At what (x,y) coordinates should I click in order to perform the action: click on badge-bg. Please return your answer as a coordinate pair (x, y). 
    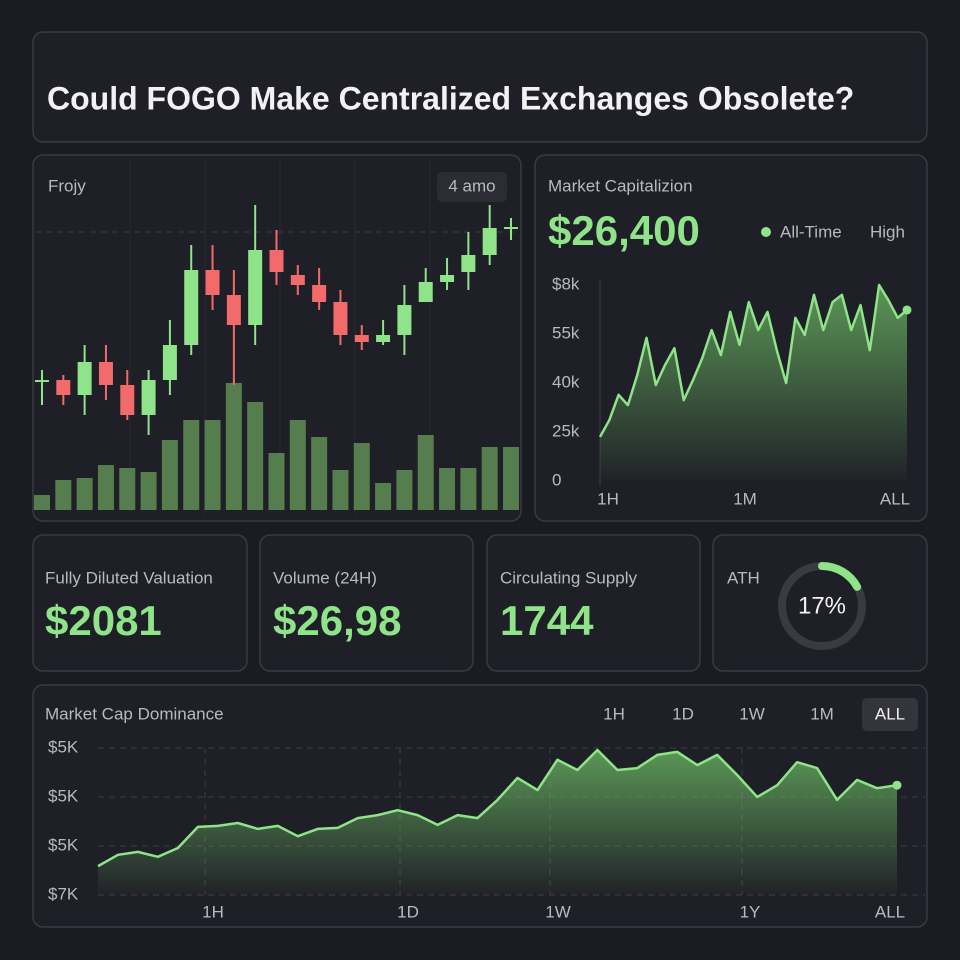
    Looking at the image, I should click on (472, 187).